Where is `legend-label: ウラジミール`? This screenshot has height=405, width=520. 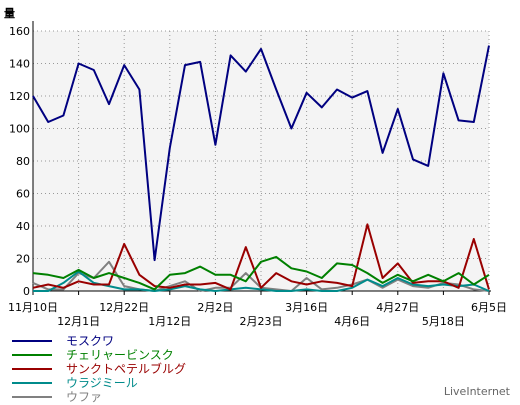 legend-label: ウラジミール is located at coordinates (102, 383).